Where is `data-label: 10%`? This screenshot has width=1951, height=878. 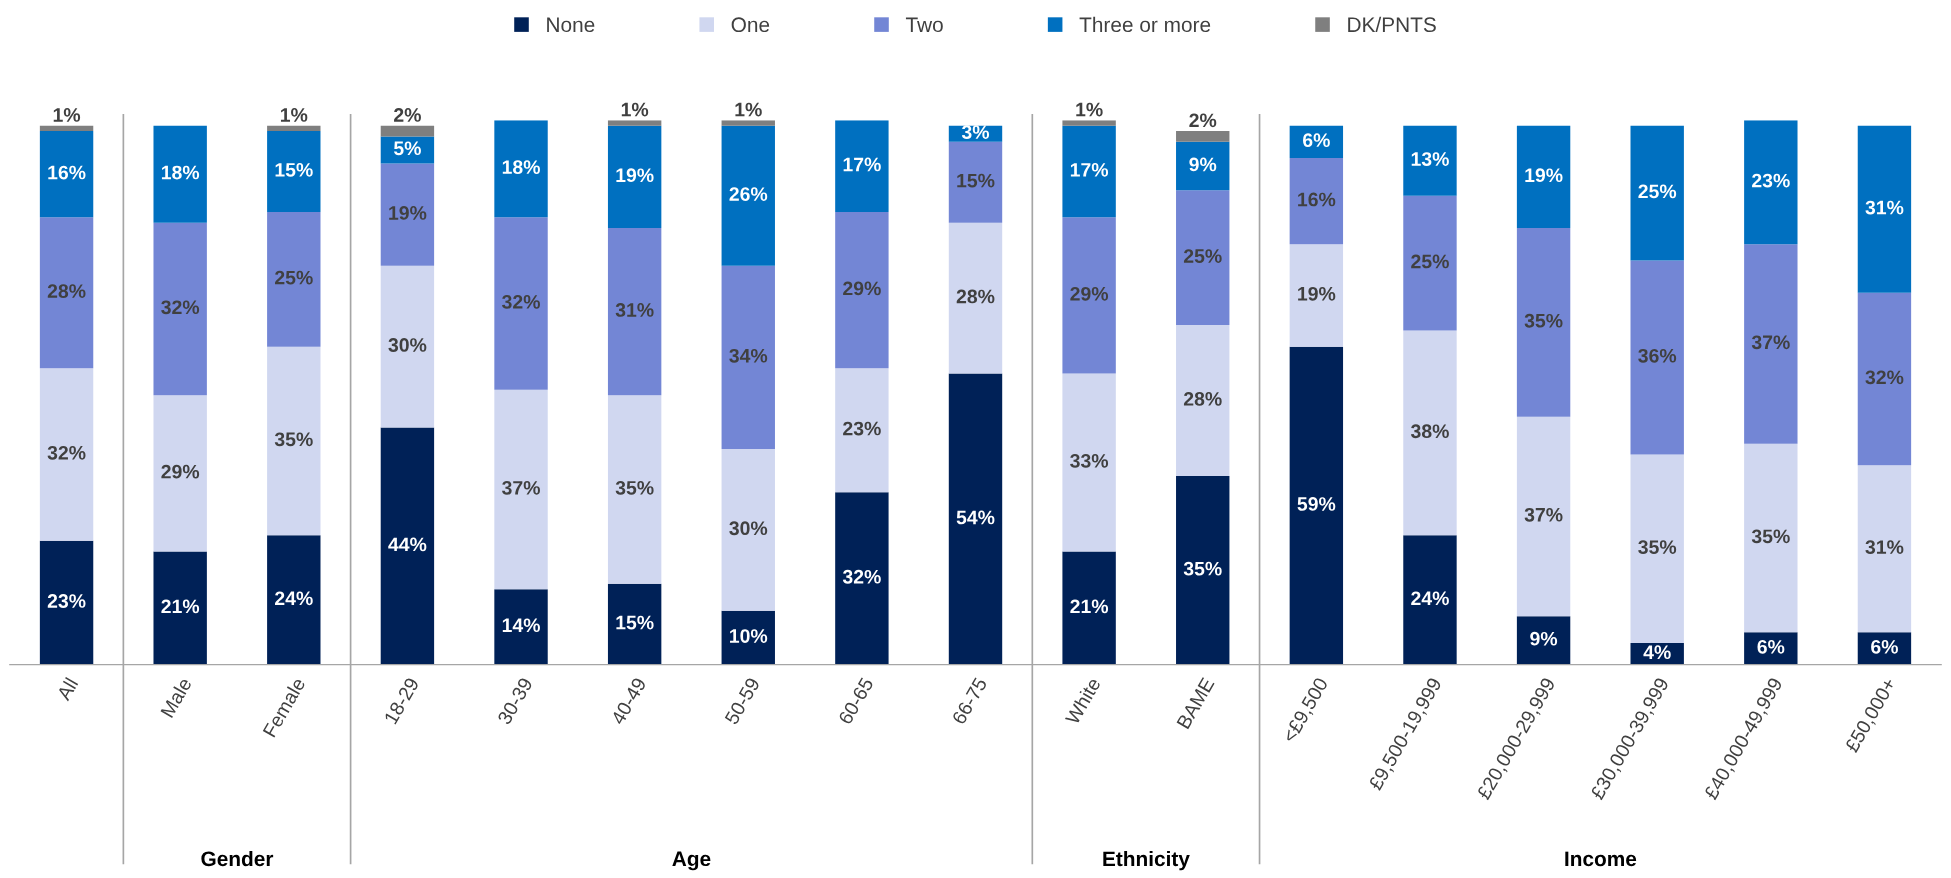
data-label: 10% is located at coordinates (749, 636).